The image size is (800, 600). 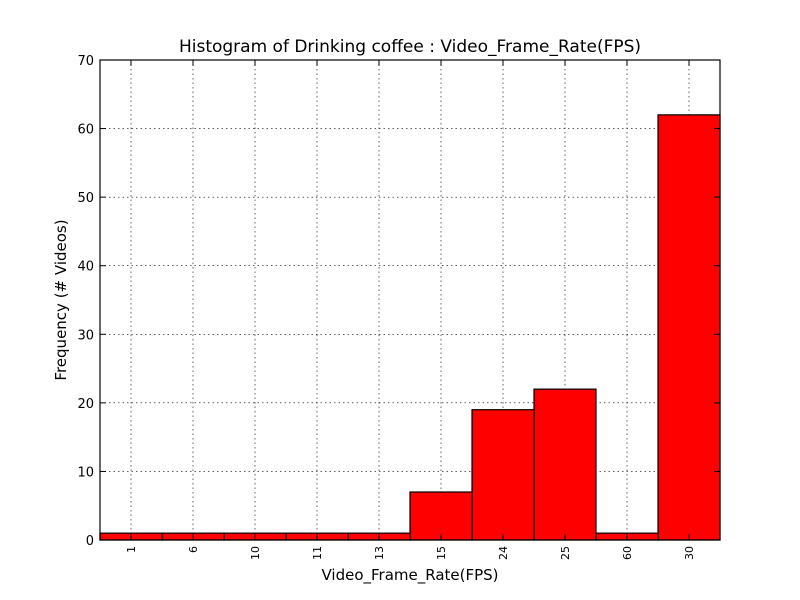 What do you see at coordinates (565, 553) in the screenshot?
I see `x-tick-label: 25` at bounding box center [565, 553].